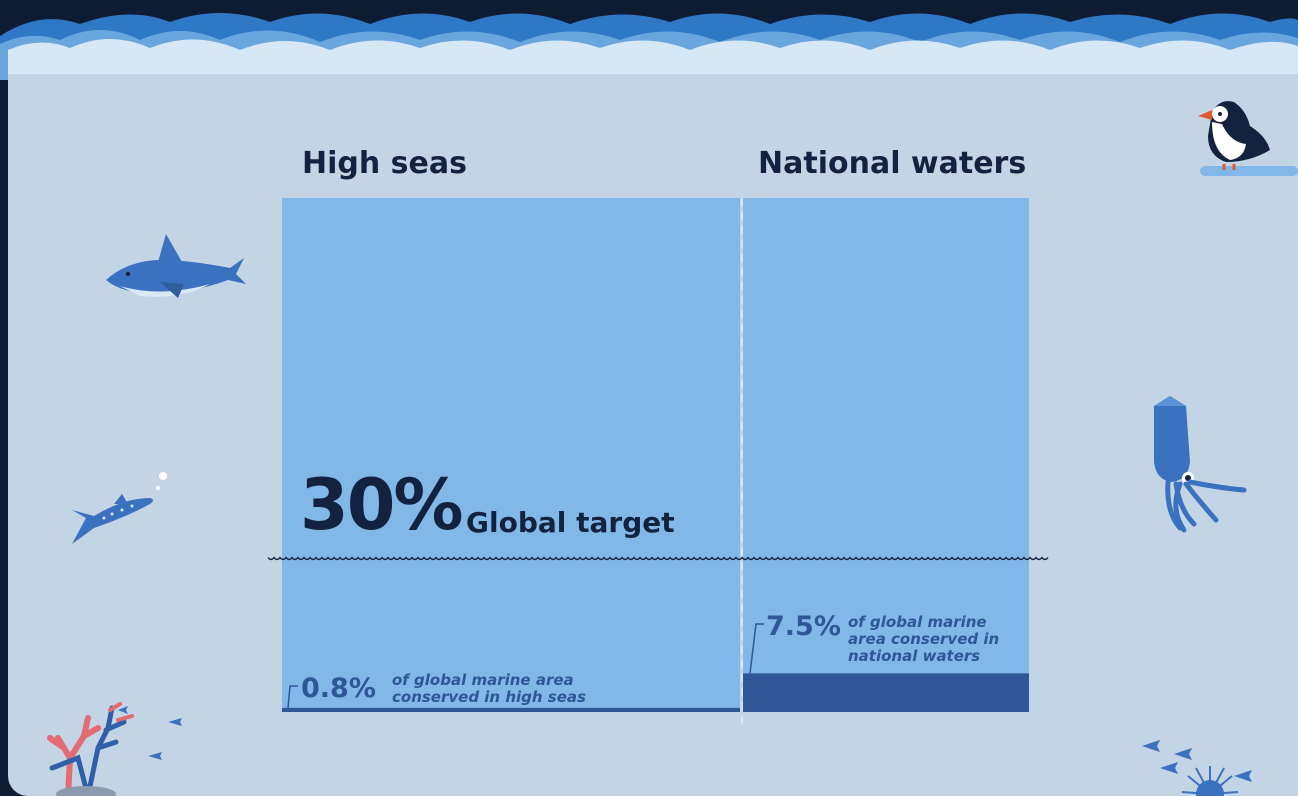 The image size is (1298, 796). What do you see at coordinates (886, 455) in the screenshot?
I see `national-waters-area` at bounding box center [886, 455].